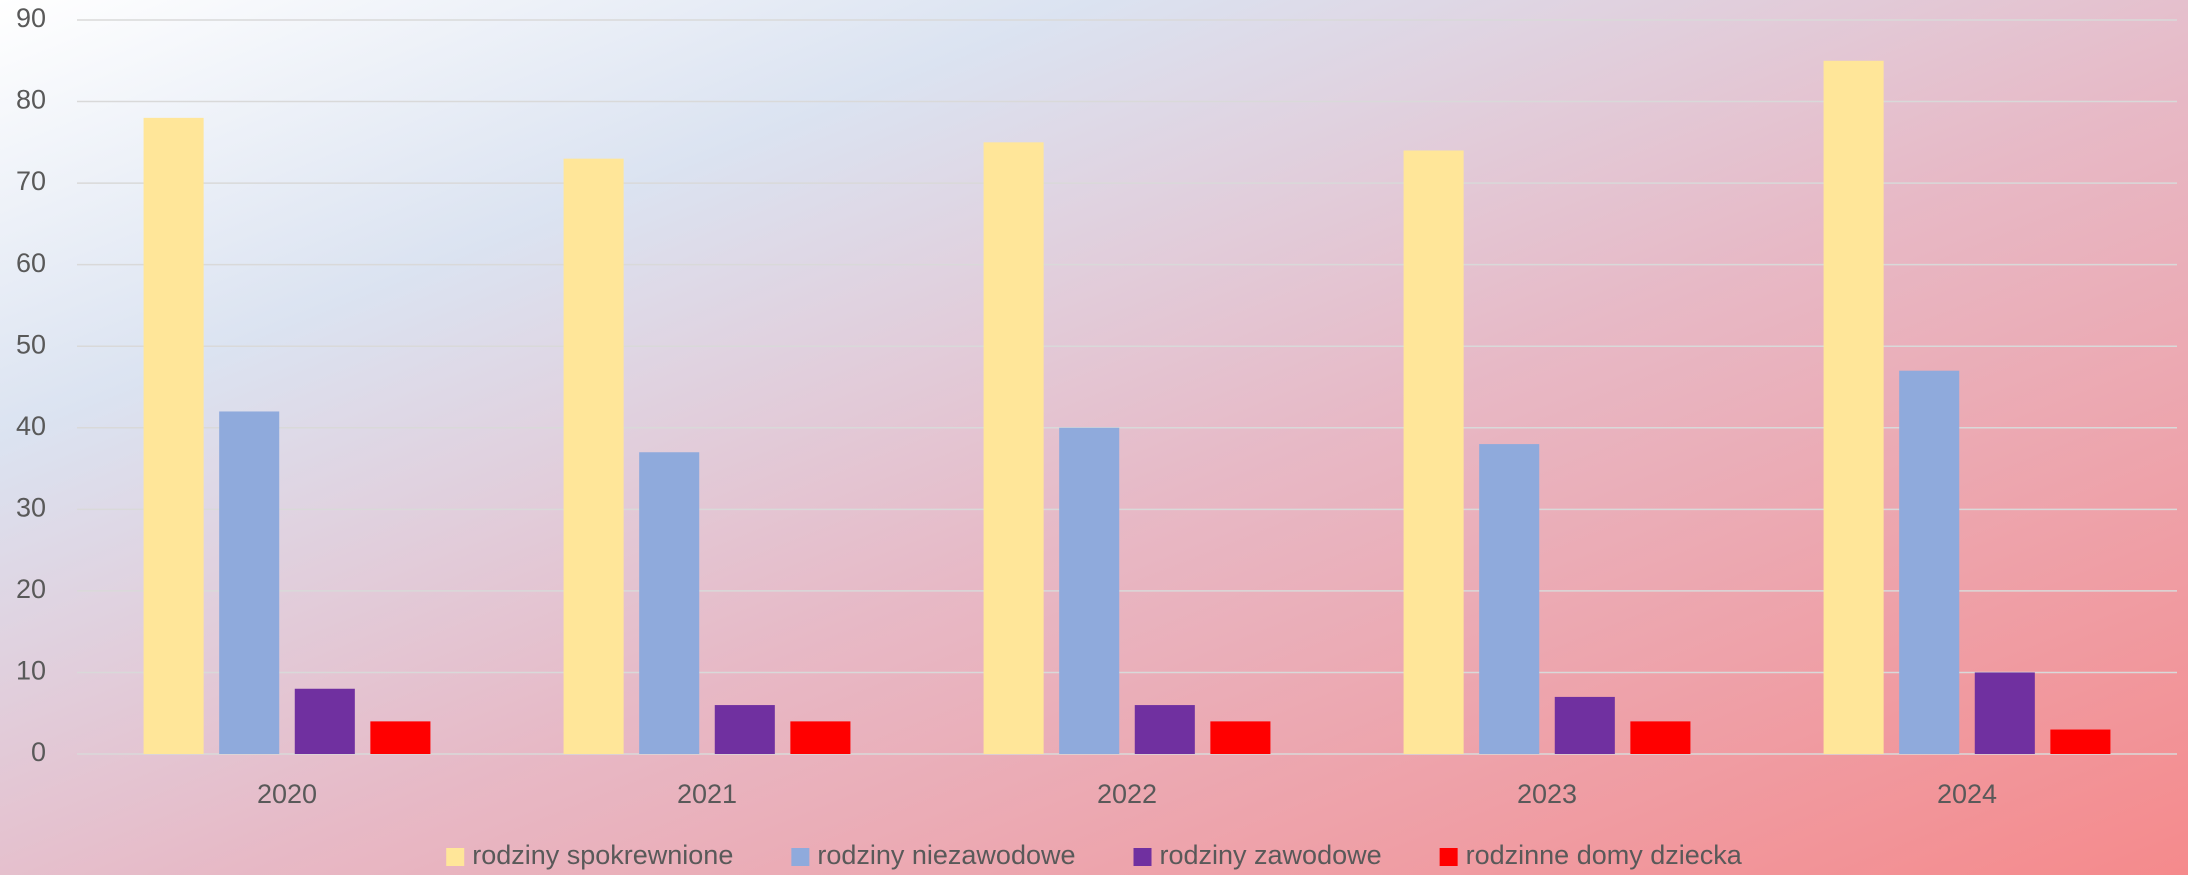  I want to click on y-tick-label: 90, so click(31, 18).